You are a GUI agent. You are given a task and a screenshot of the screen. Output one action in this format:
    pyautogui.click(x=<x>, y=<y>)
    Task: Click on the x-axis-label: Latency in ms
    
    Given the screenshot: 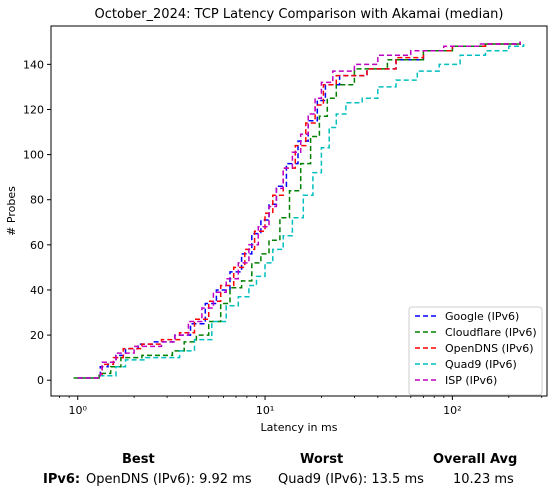 What is the action you would take?
    pyautogui.click(x=299, y=427)
    